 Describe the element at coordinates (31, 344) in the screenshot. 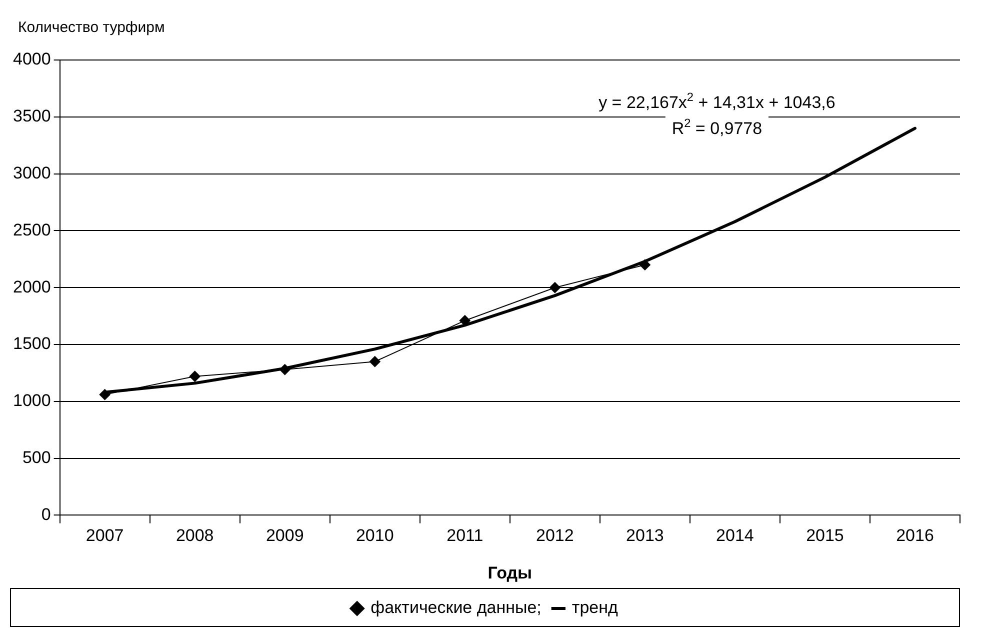

I see `y-tick-label: 1500` at that location.